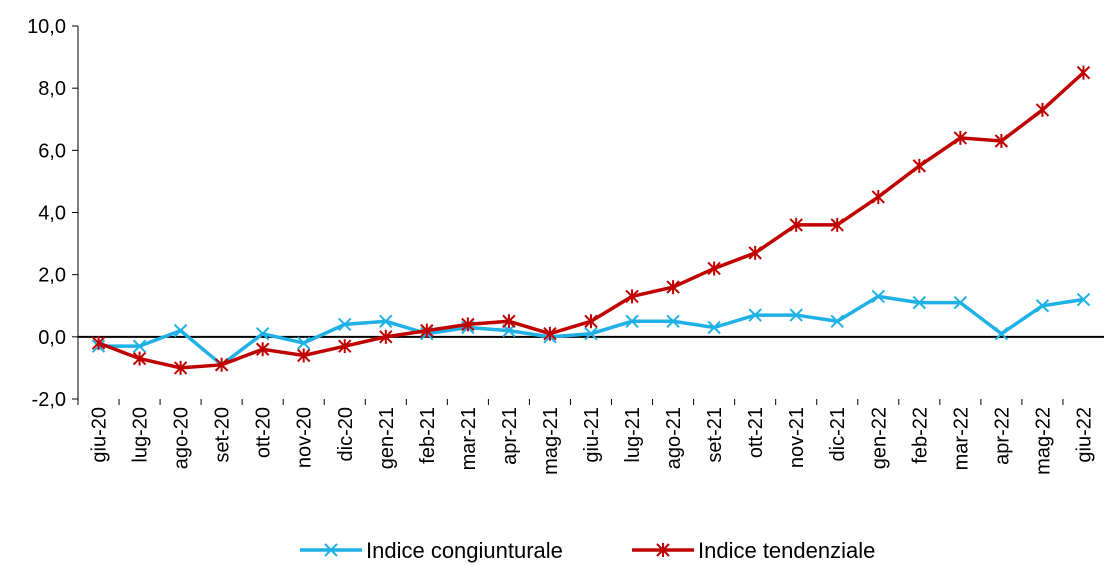 This screenshot has width=1106, height=568. Describe the element at coordinates (428, 435) in the screenshot. I see `x-tick-label: feb-21` at that location.